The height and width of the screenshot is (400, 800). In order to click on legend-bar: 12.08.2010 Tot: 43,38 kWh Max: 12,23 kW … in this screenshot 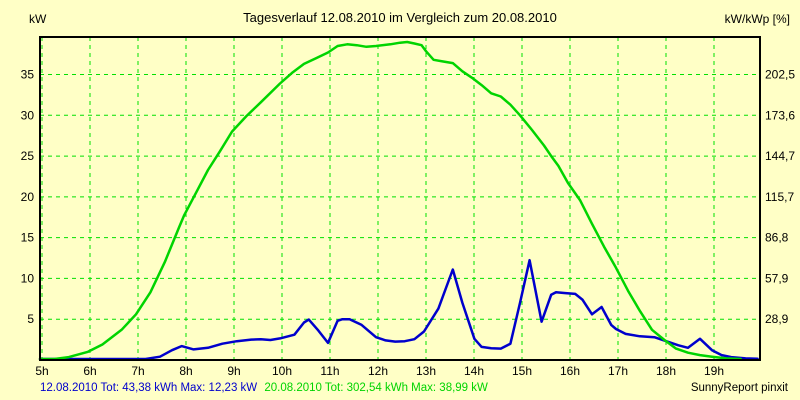, I will do `click(400, 389)`.